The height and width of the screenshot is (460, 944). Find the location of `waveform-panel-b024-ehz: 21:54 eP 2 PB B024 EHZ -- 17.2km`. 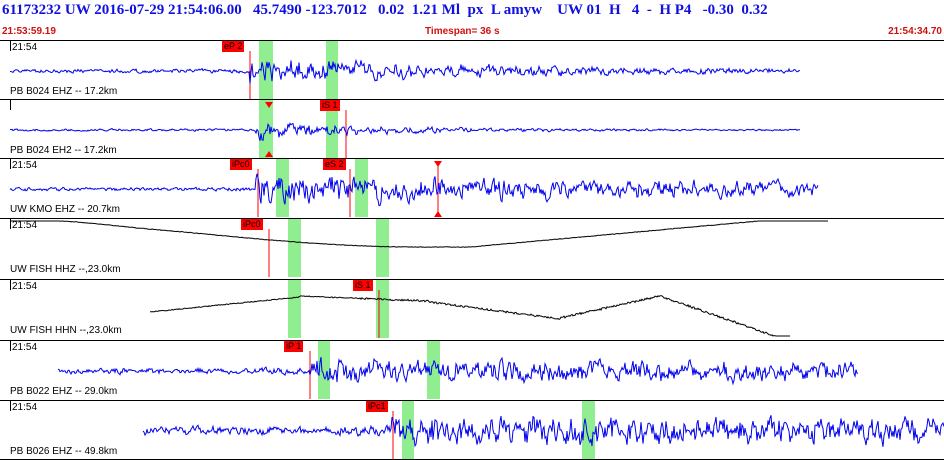

waveform-panel-b024-ehz: 21:54 eP 2 PB B024 EHZ -- 17.2km is located at coordinates (472, 69).